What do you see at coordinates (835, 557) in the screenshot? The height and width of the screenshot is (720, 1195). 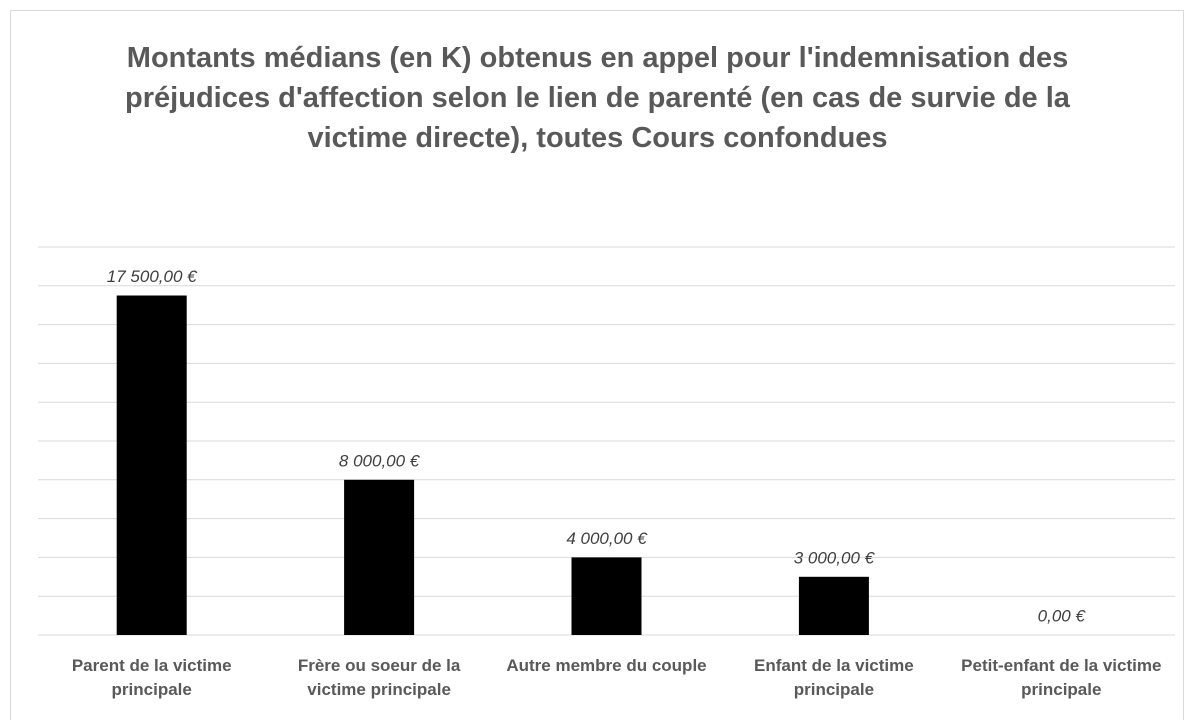 I see `data-label: 3 000,00 €` at bounding box center [835, 557].